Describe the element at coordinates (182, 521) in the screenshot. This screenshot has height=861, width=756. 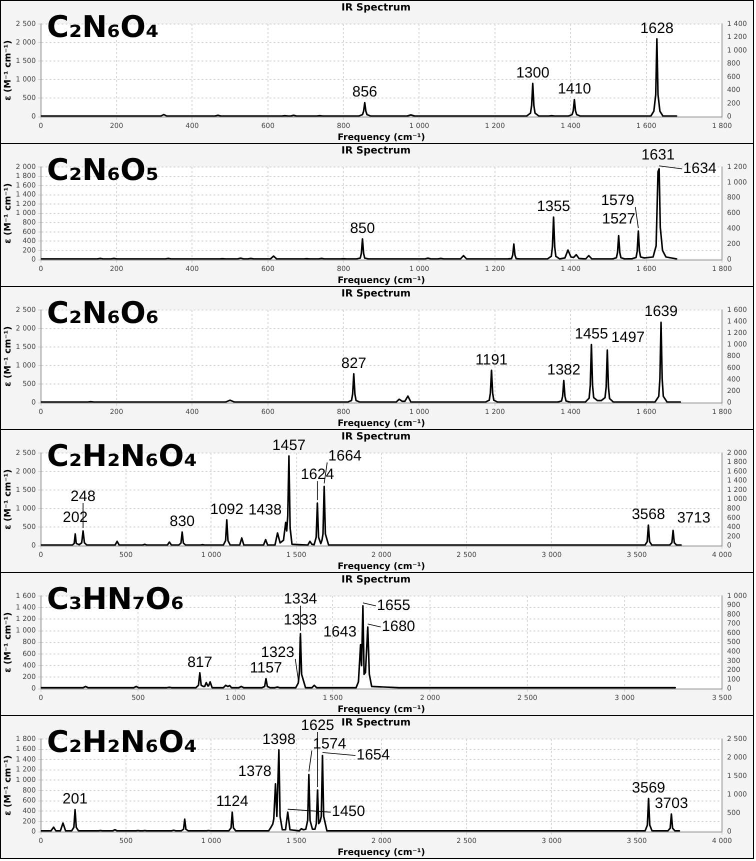
I see `annotation: 830` at that location.